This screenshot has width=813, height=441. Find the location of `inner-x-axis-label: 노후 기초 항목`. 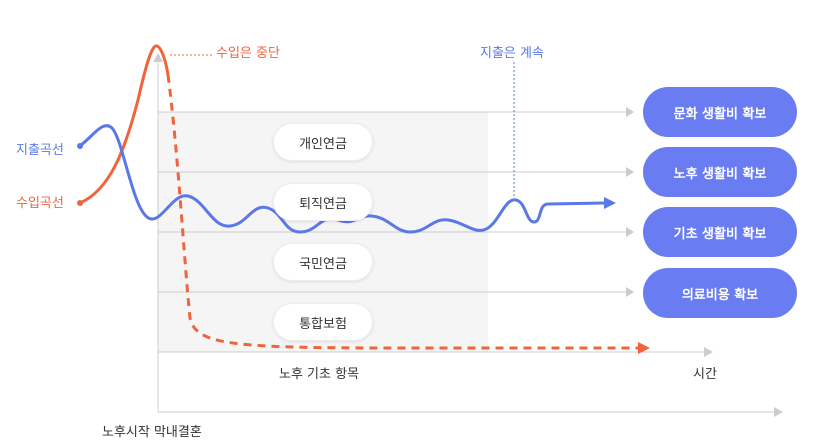

inner-x-axis-label: 노후 기초 항목 is located at coordinates (319, 374).